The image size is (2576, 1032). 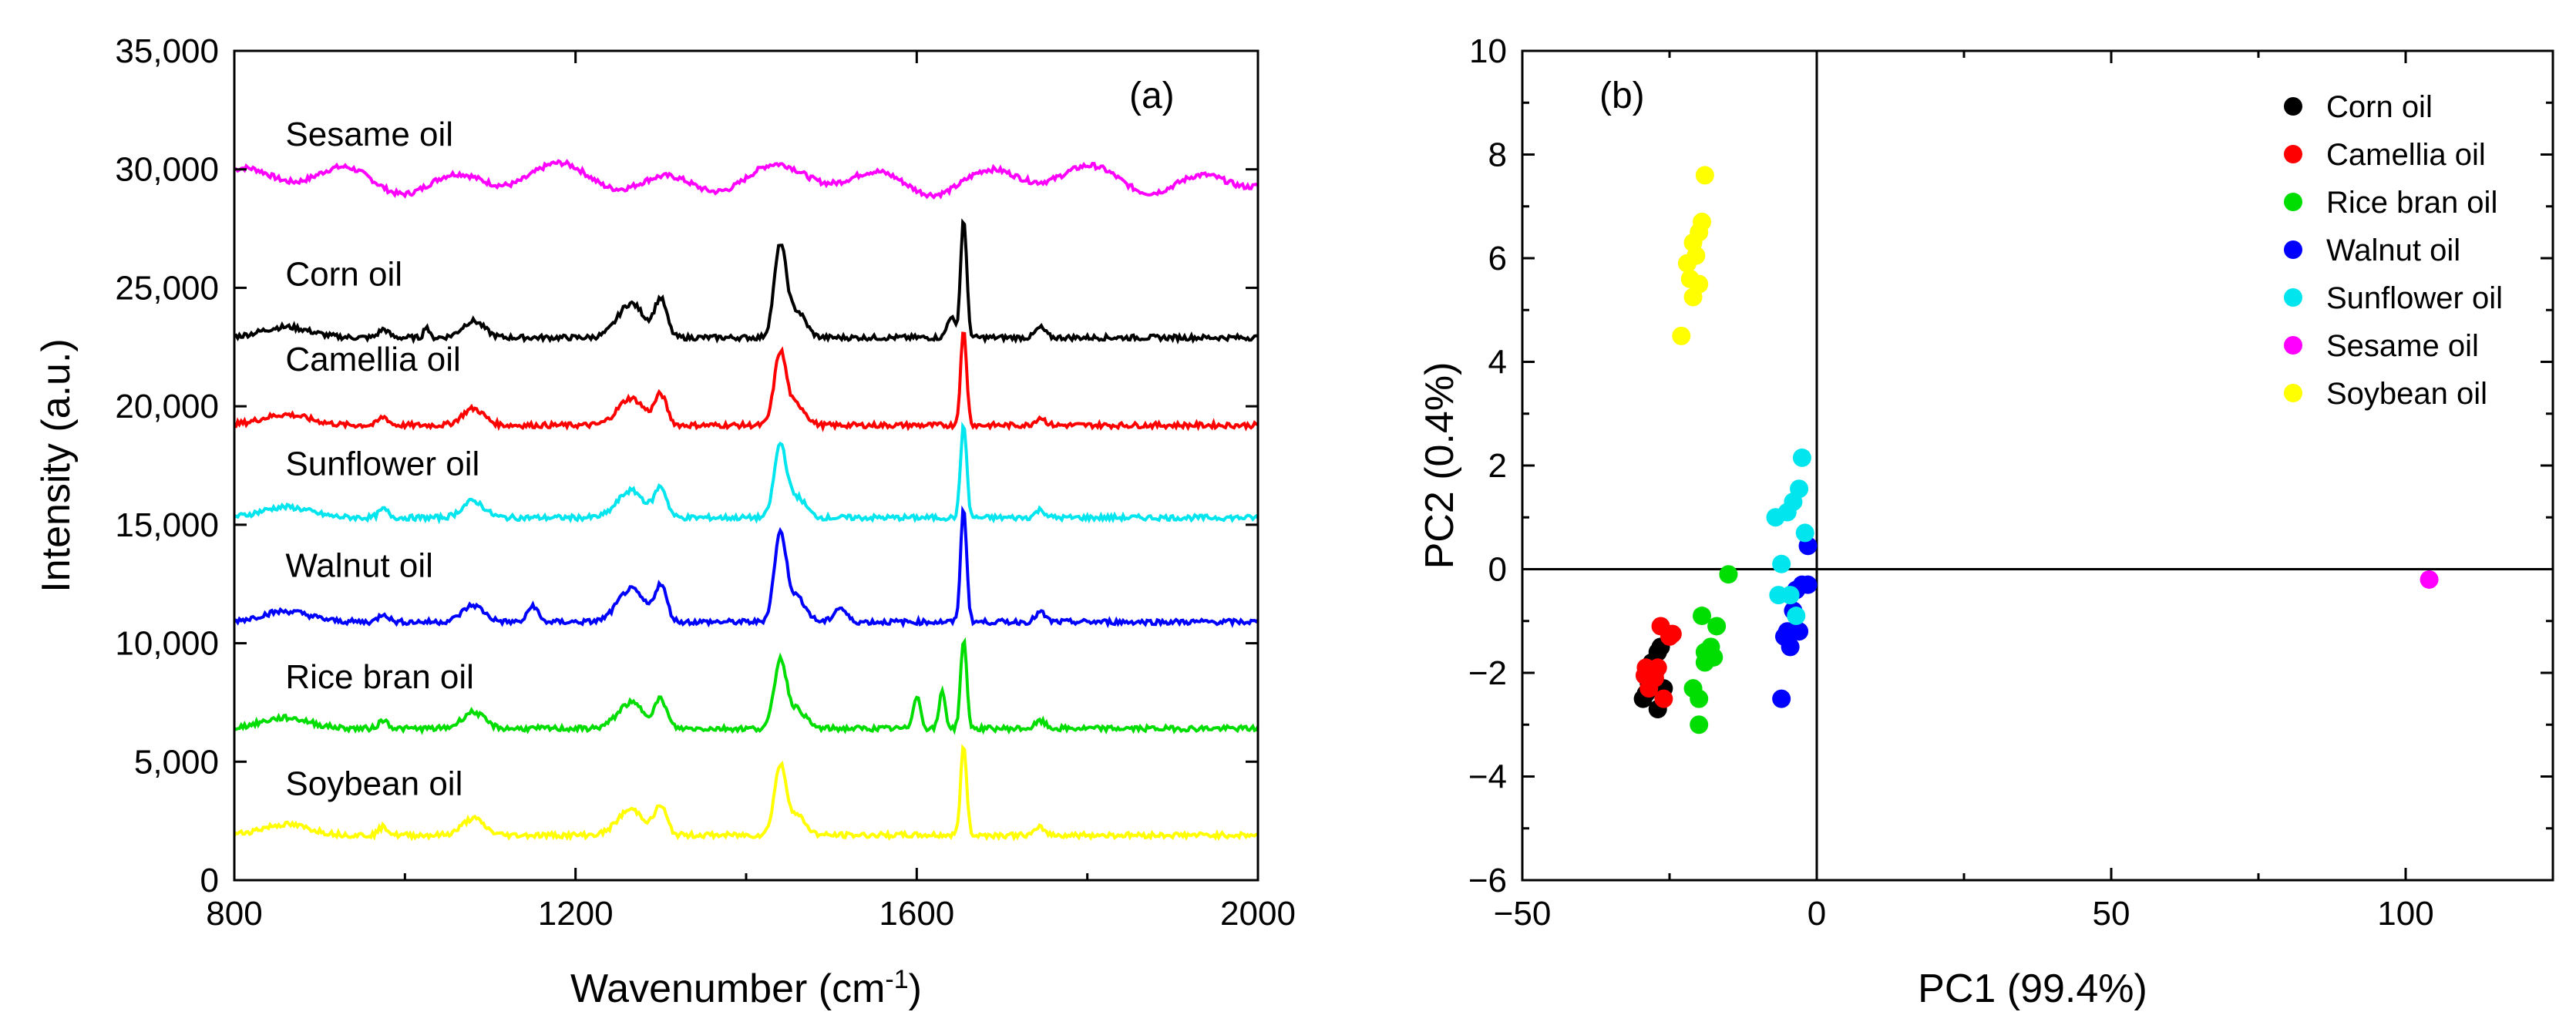 I want to click on spectrum-label-soybean-oil: Soybean oil, so click(x=373, y=783).